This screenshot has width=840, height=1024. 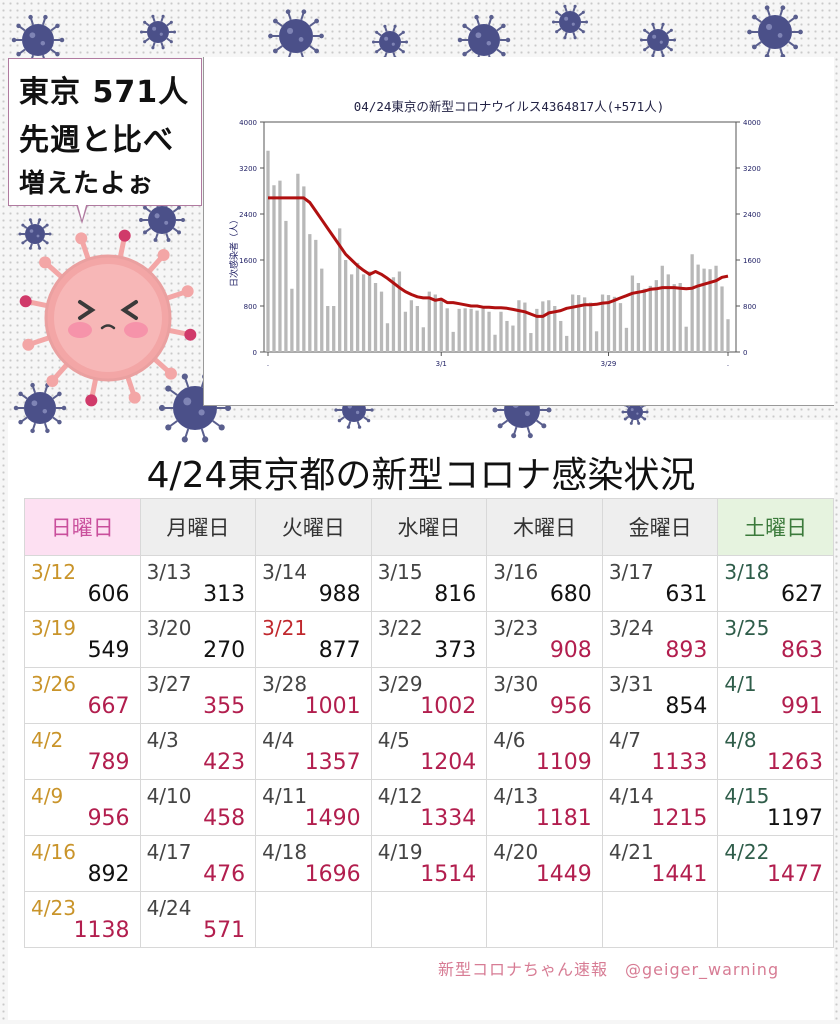 I want to click on cell-case-count: 1215, so click(x=679, y=818).